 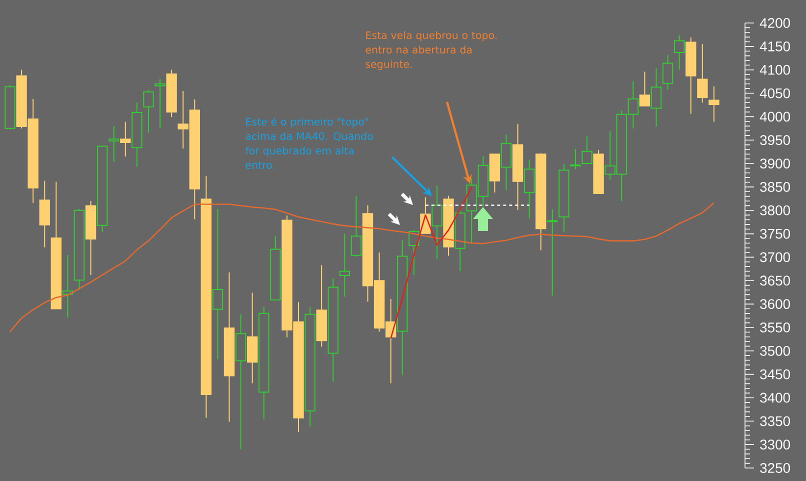 I want to click on y-tick-label: 4100, so click(x=775, y=69).